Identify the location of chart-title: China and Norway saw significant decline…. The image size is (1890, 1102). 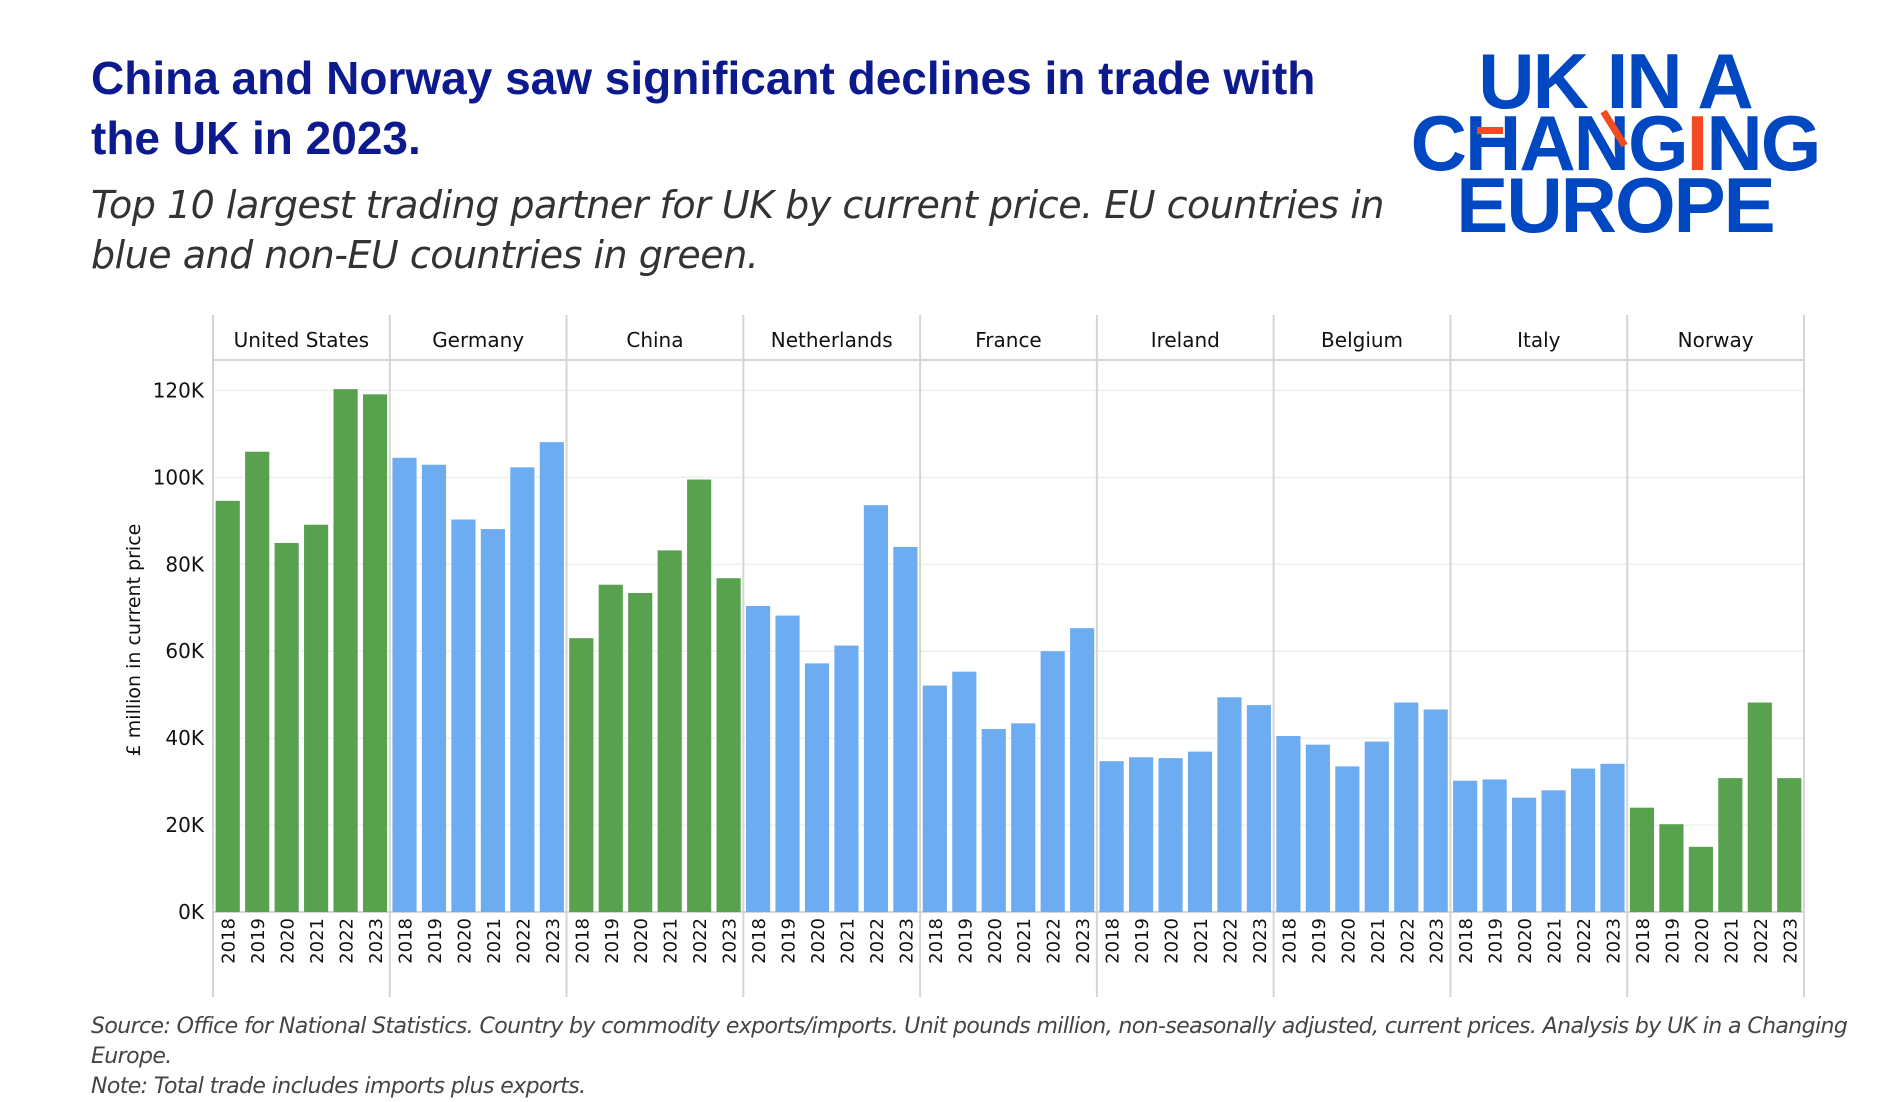
(703, 108).